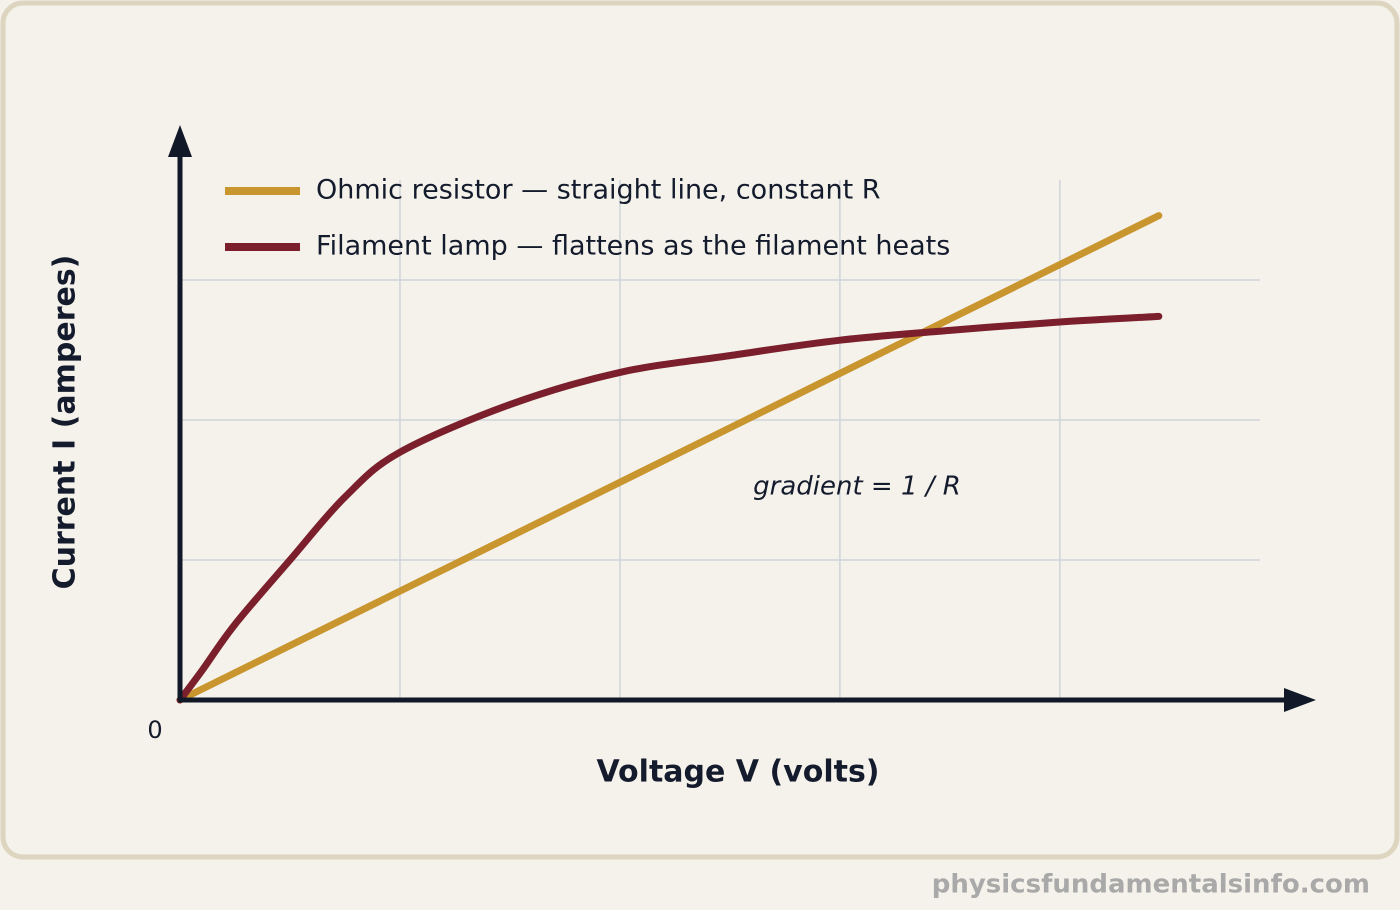 The width and height of the screenshot is (1400, 910). I want to click on x-arrow, so click(1300, 700).